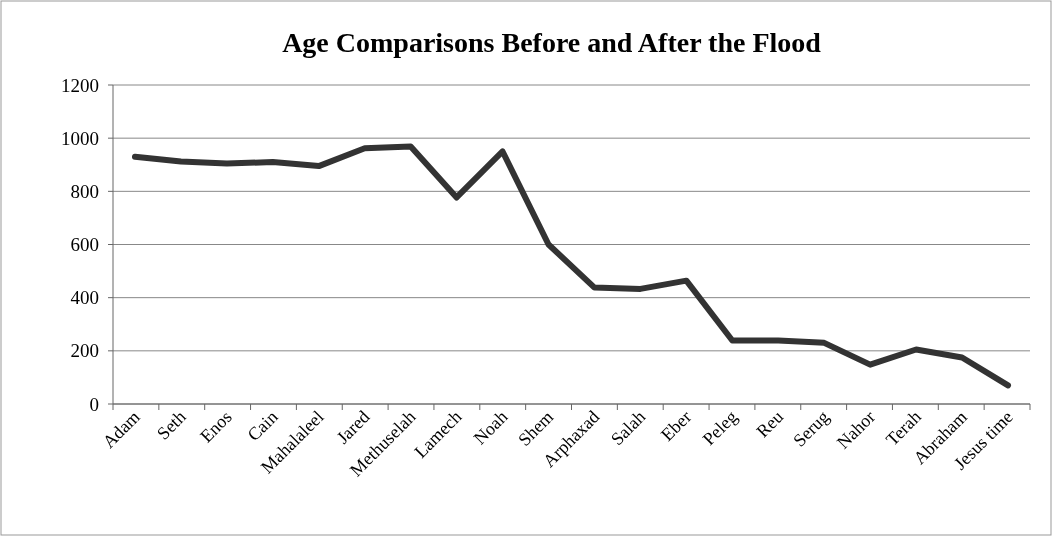 Image resolution: width=1052 pixels, height=536 pixels. I want to click on x-tick-label: Reu, so click(770, 424).